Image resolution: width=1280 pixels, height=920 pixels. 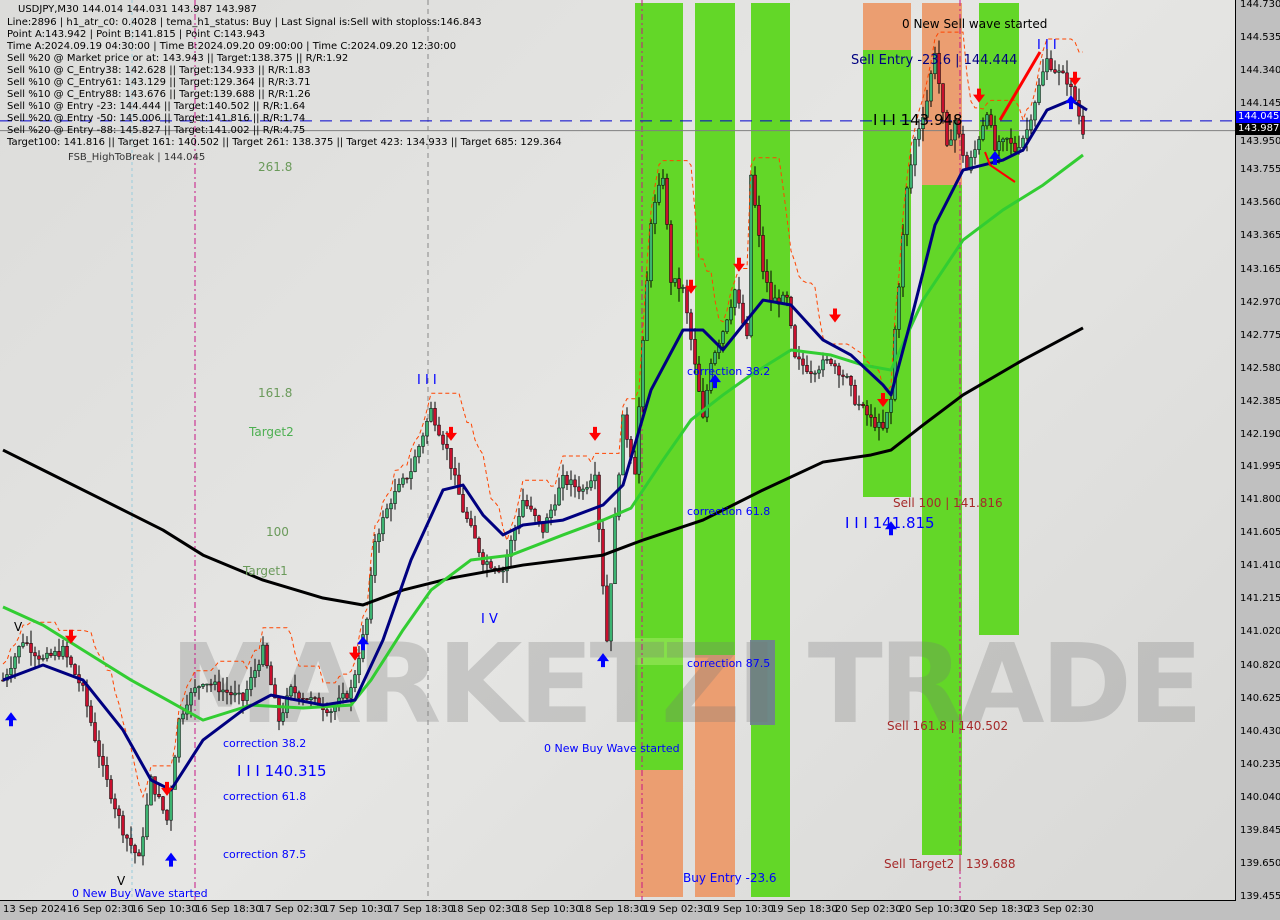 I want to click on time-tick-label: 20 Sep 10:30, so click(x=932, y=909).